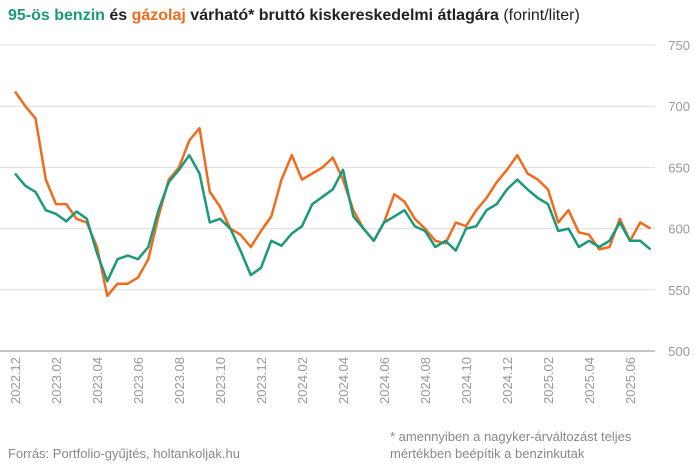 The image size is (695, 468). Describe the element at coordinates (138, 380) in the screenshot. I see `x-tick-label: 2023.06` at that location.